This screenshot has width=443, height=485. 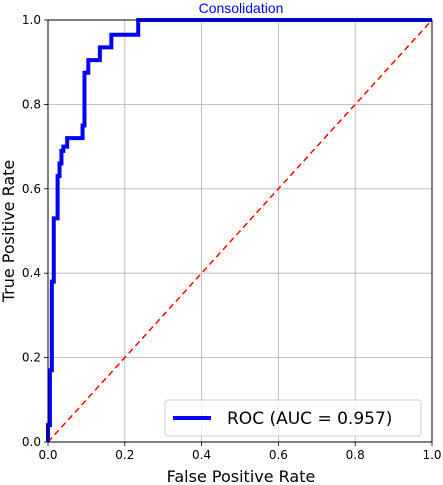 I want to click on legend-box, so click(x=293, y=418).